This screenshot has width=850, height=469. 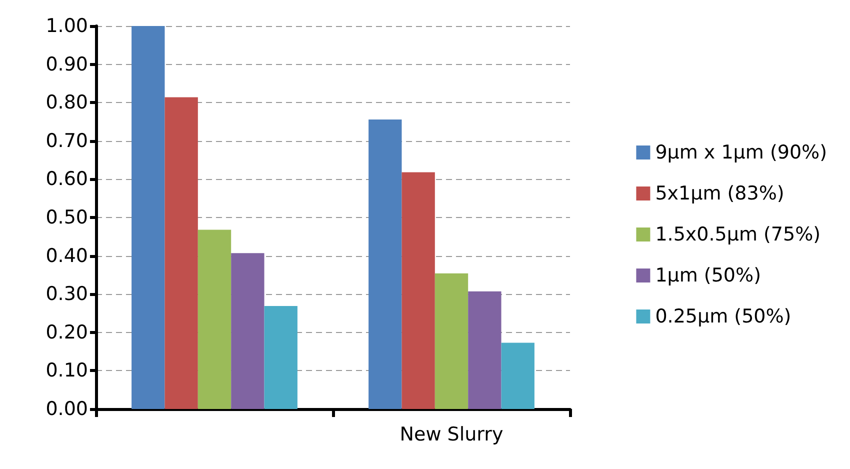 I want to click on legend-label: 5x1µm (83%), so click(x=719, y=193).